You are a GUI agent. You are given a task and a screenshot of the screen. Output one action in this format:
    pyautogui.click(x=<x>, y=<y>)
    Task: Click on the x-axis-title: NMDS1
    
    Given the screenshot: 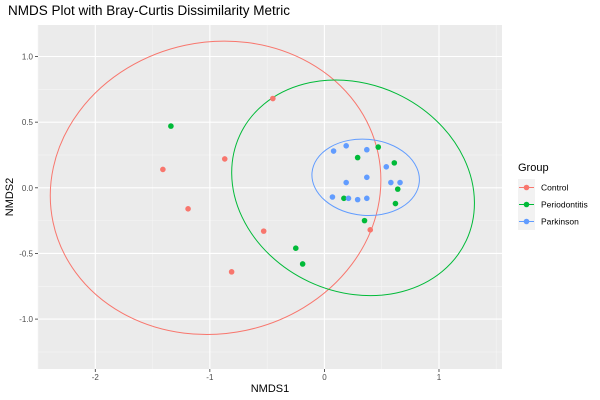 What is the action you would take?
    pyautogui.click(x=270, y=389)
    